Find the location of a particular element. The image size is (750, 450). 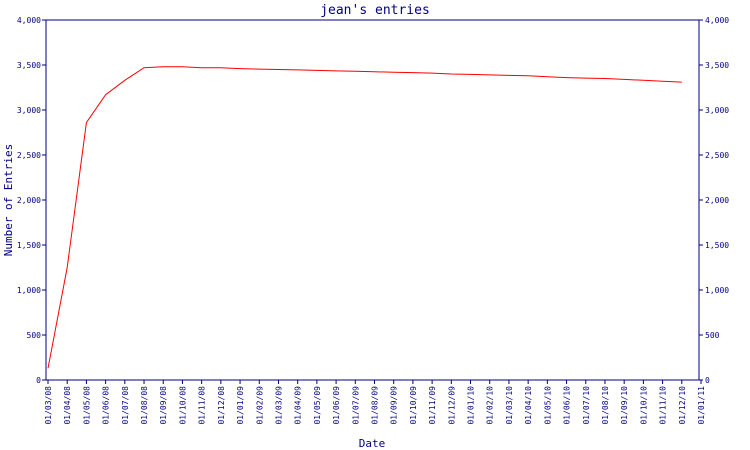

y-tick-label-right: 2,000 is located at coordinates (717, 200).